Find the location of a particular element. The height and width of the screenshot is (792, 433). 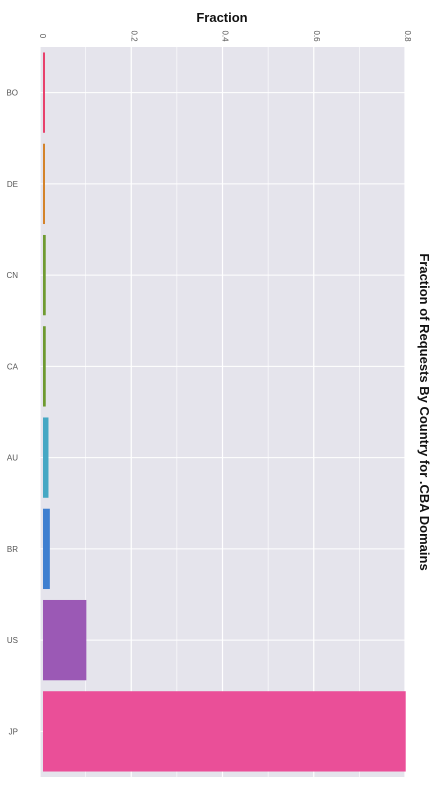

x-tick-label: 0.4 is located at coordinates (225, 36).